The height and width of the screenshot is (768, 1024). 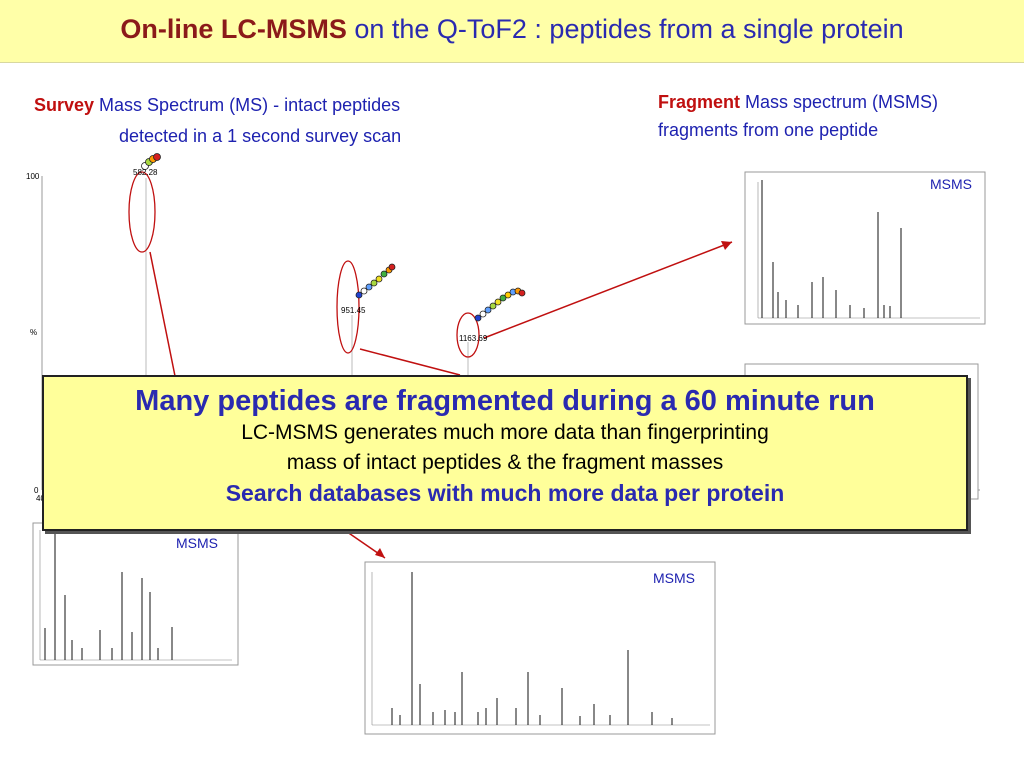 I want to click on peak-label-3: 1163.69, so click(x=473, y=338).